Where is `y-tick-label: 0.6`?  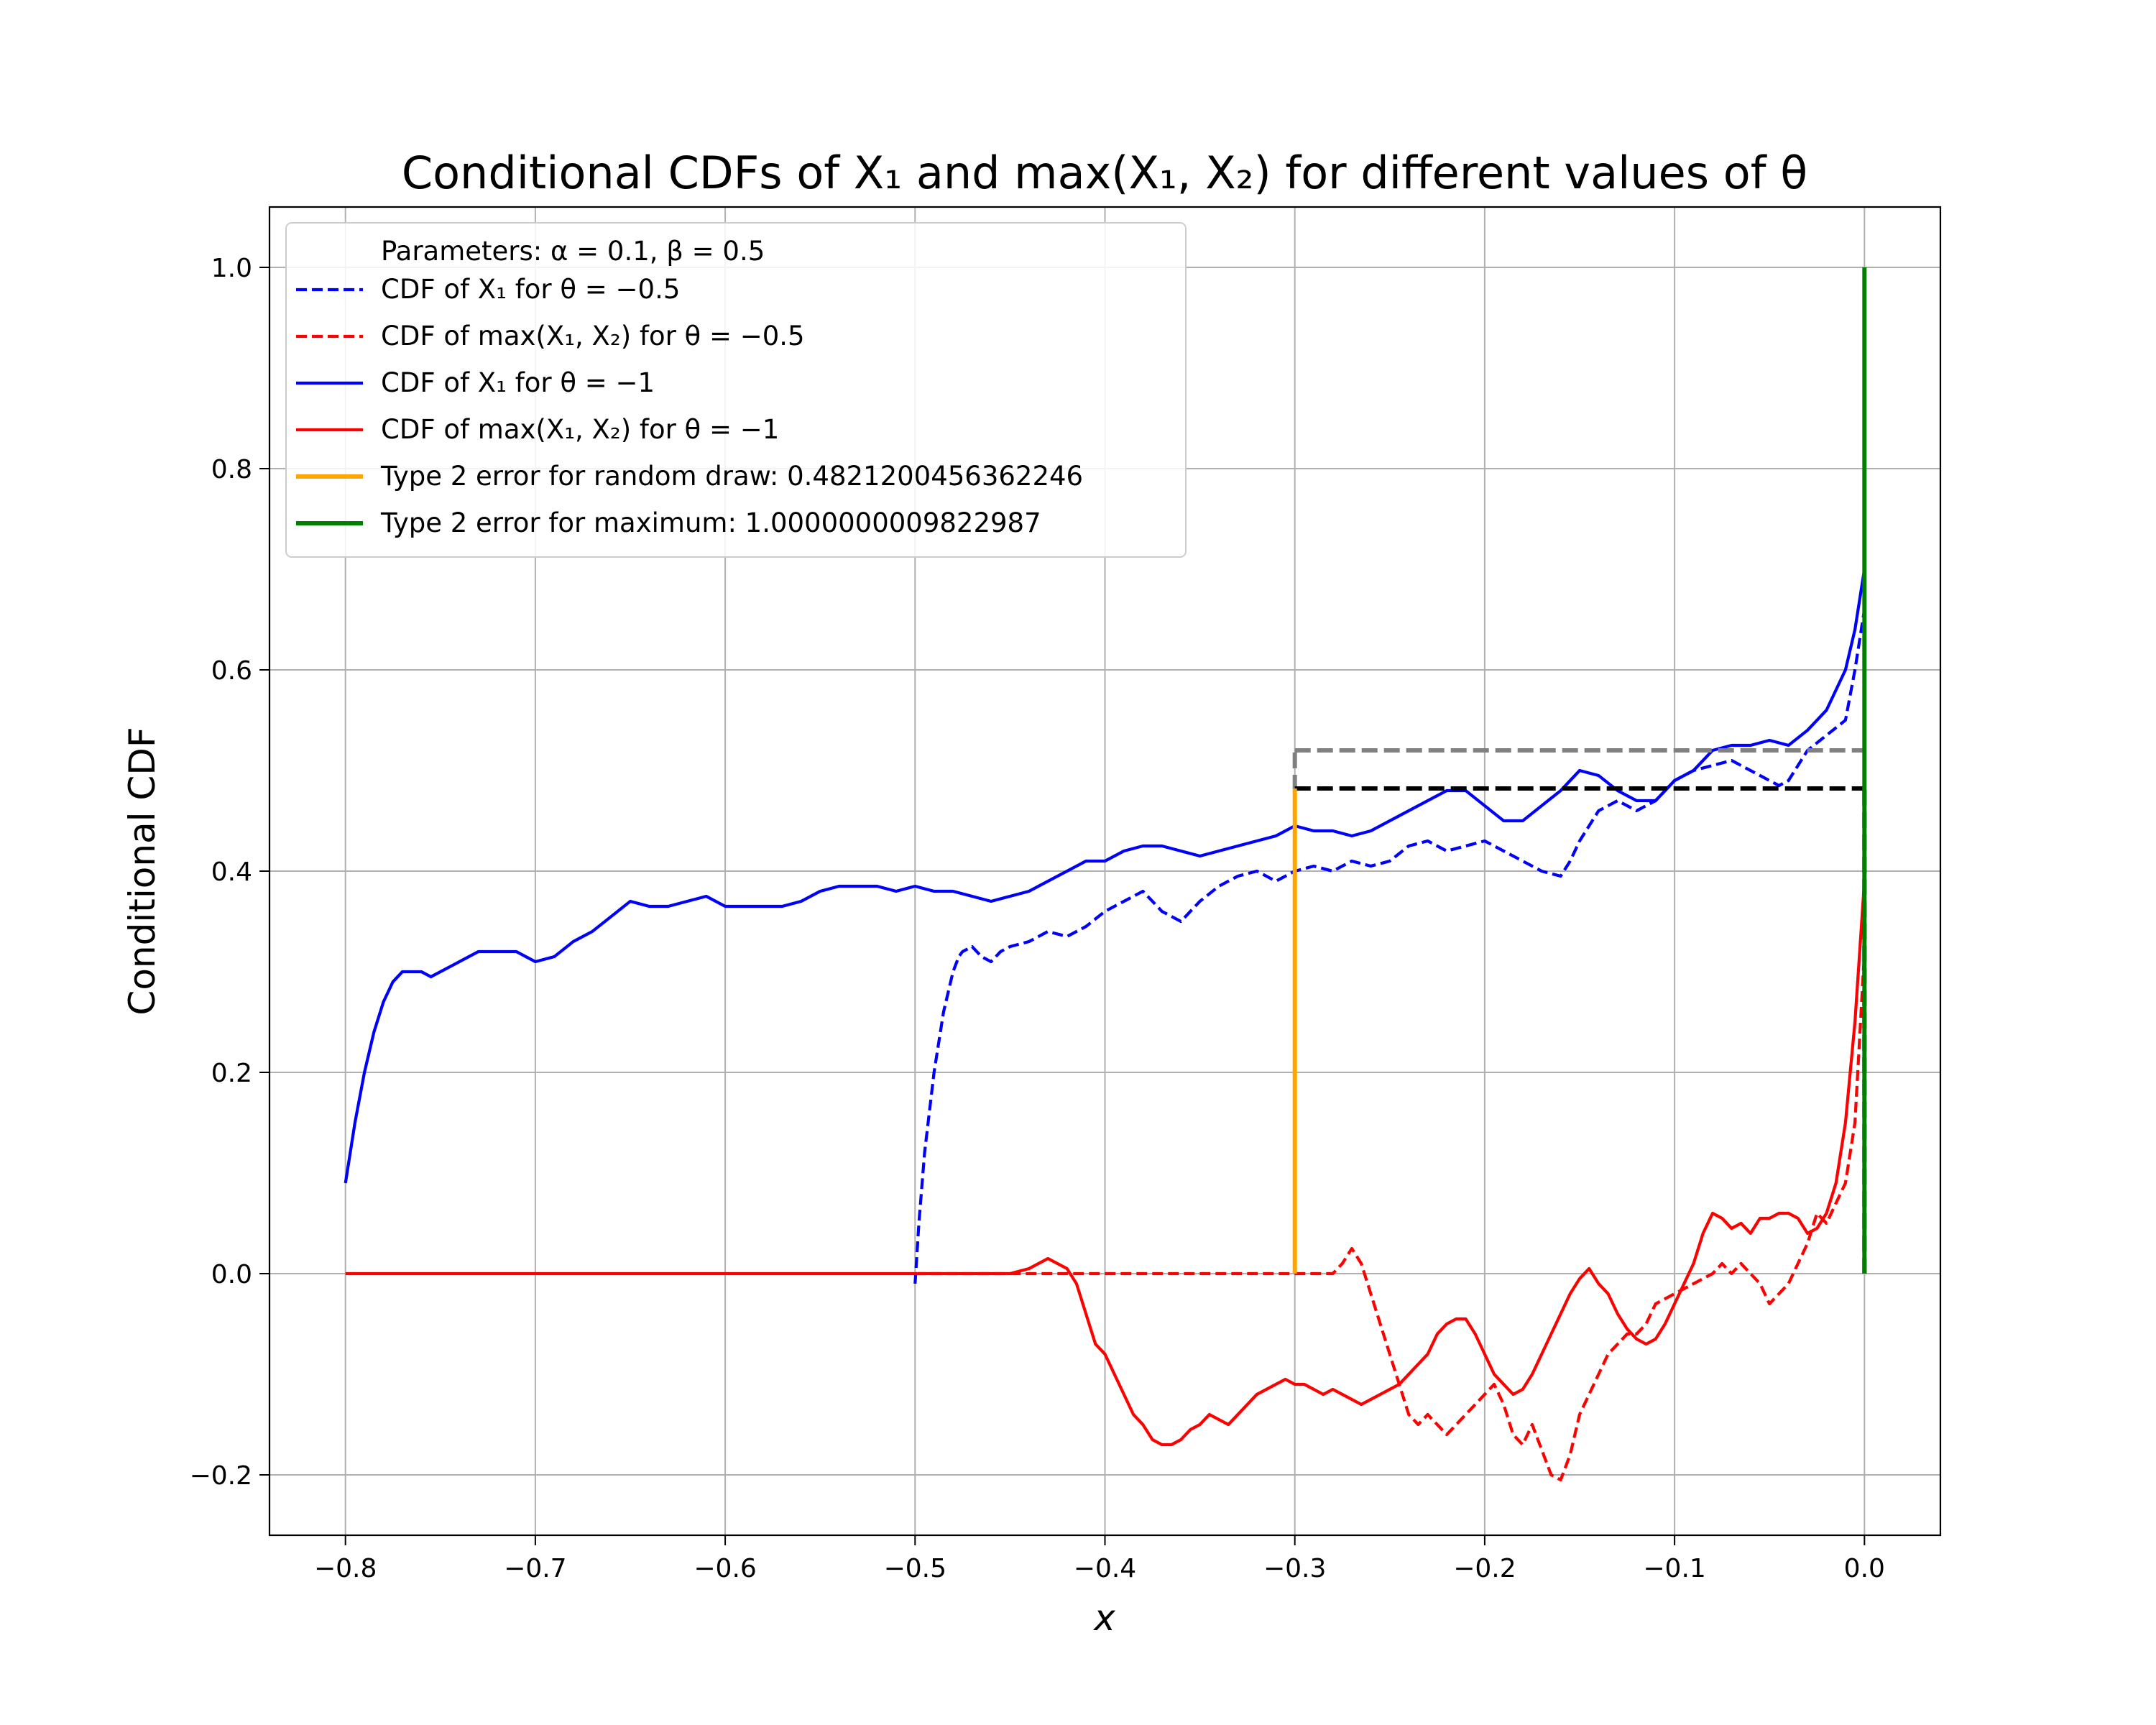
y-tick-label: 0.6 is located at coordinates (232, 671).